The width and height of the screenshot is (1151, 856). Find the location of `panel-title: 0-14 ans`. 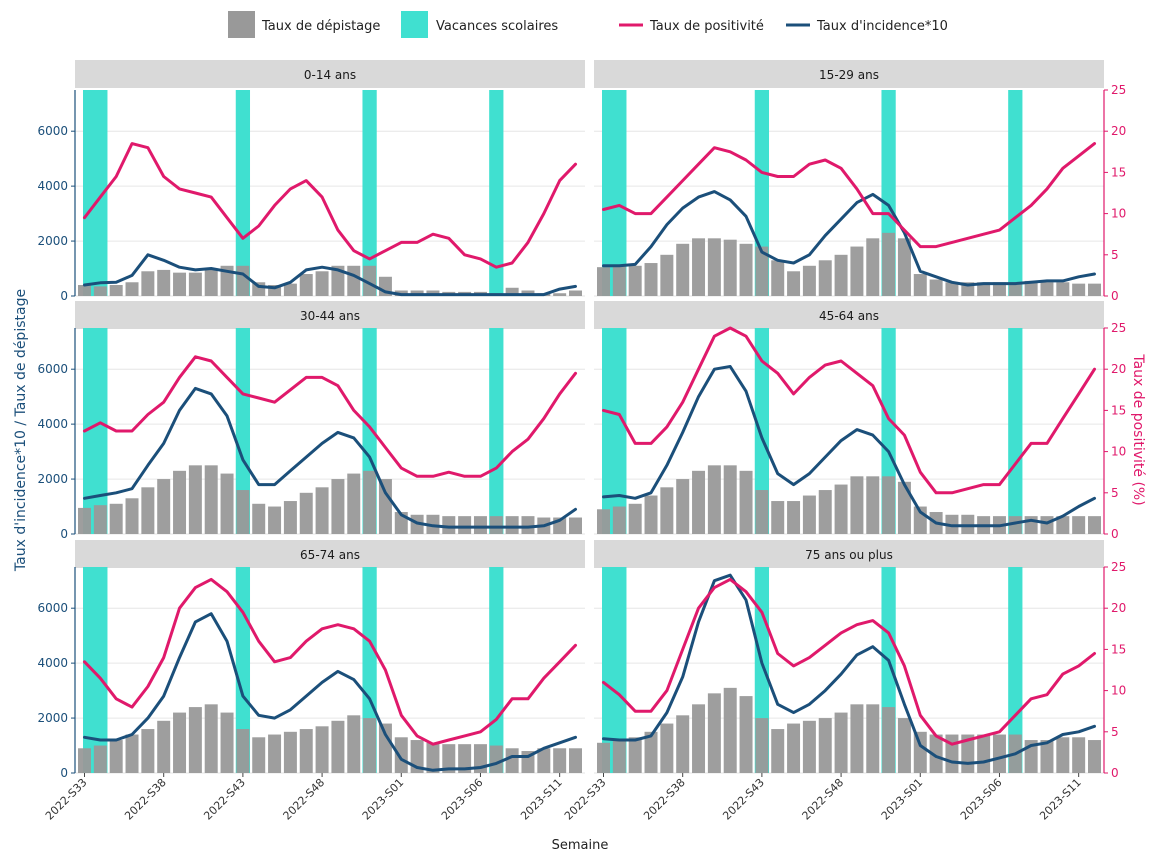

panel-title: 0-14 ans is located at coordinates (330, 75).